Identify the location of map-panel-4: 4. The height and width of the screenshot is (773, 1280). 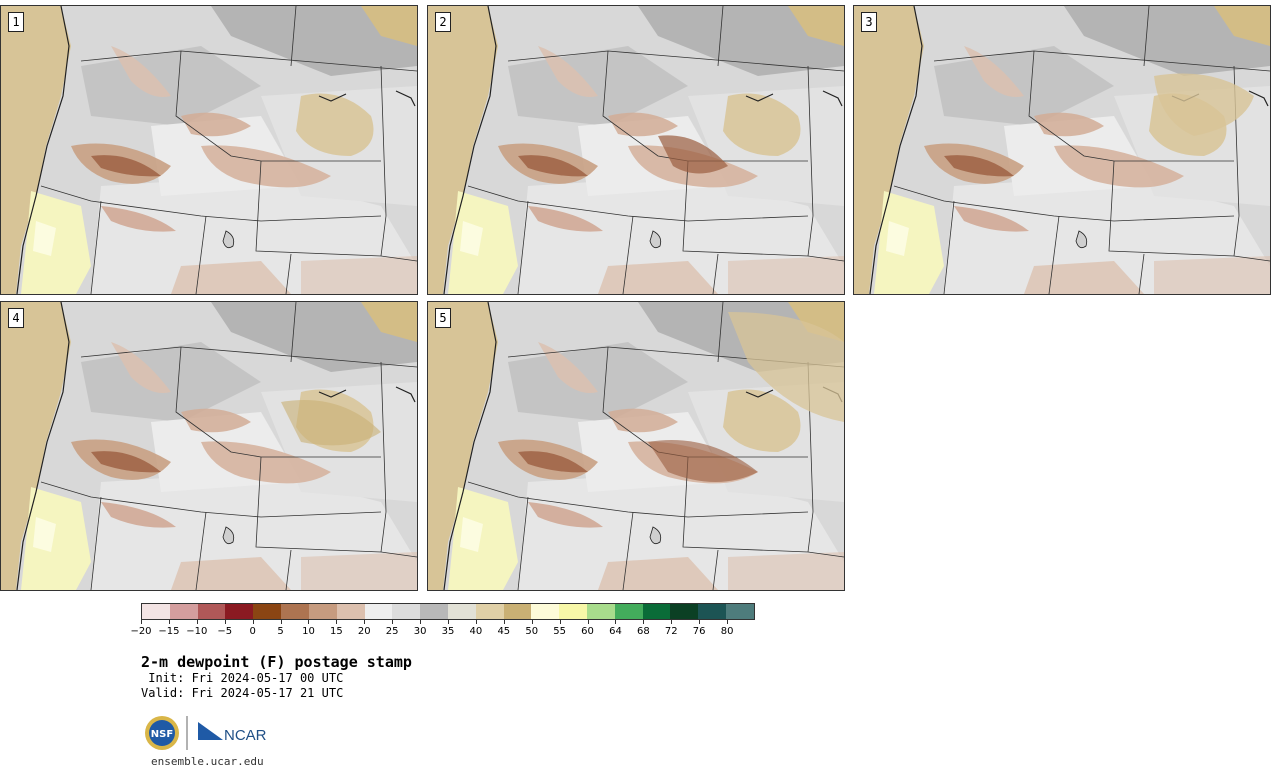
(209, 446).